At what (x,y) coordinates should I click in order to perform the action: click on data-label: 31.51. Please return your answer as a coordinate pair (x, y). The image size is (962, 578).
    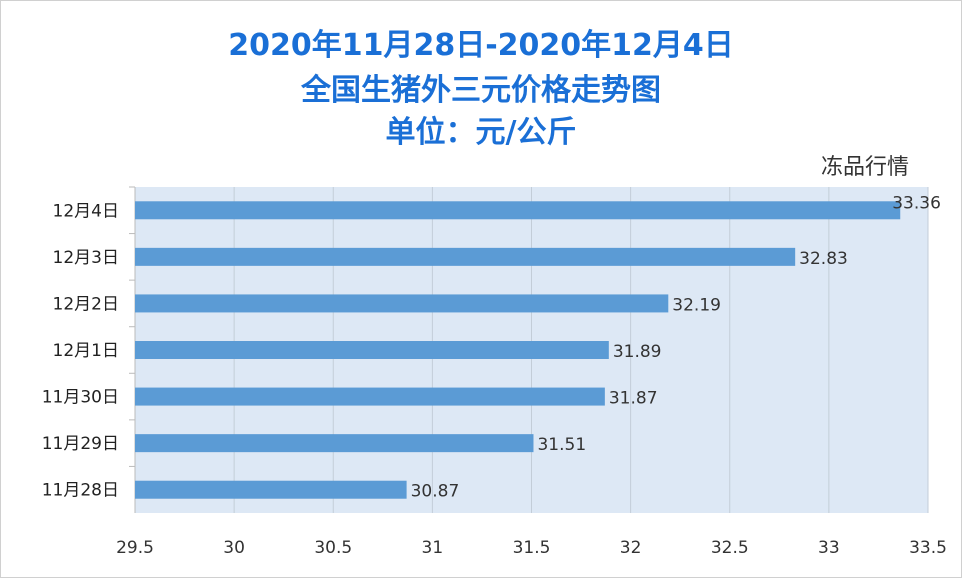
    Looking at the image, I should click on (561, 445).